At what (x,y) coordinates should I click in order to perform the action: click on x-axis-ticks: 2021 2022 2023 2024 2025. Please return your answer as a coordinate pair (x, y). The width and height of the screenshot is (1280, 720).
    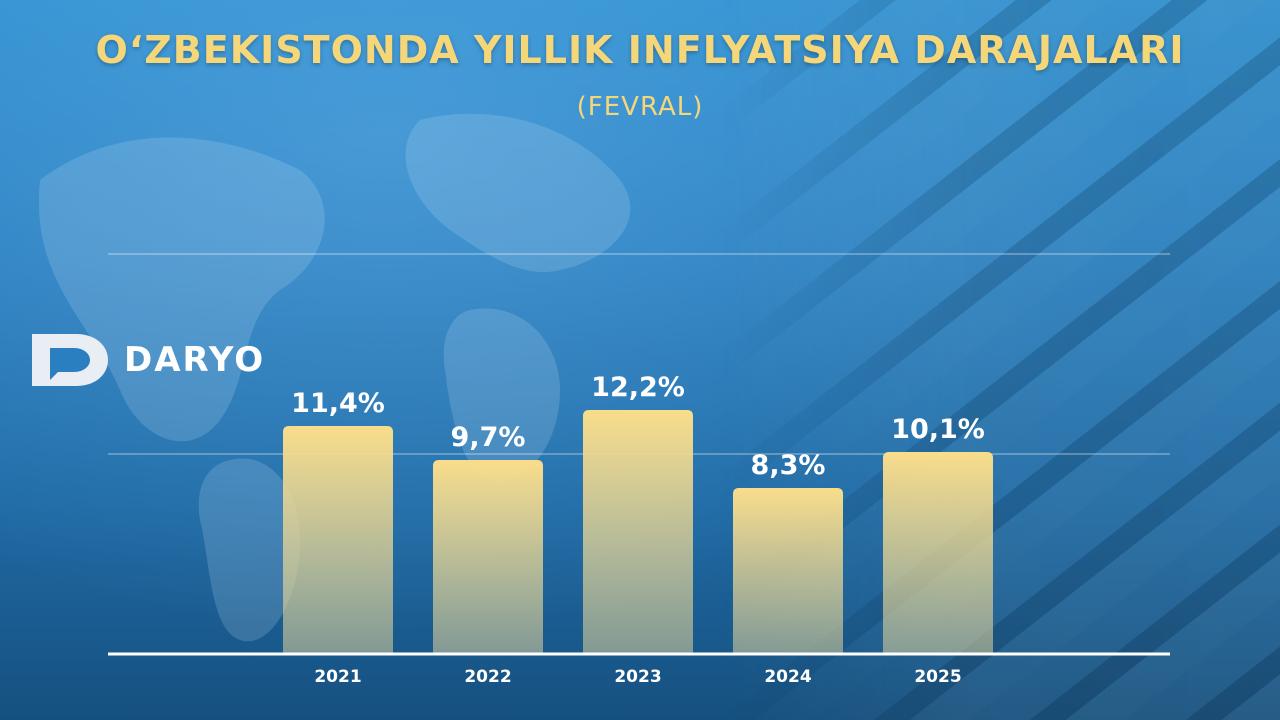
    Looking at the image, I should click on (637, 677).